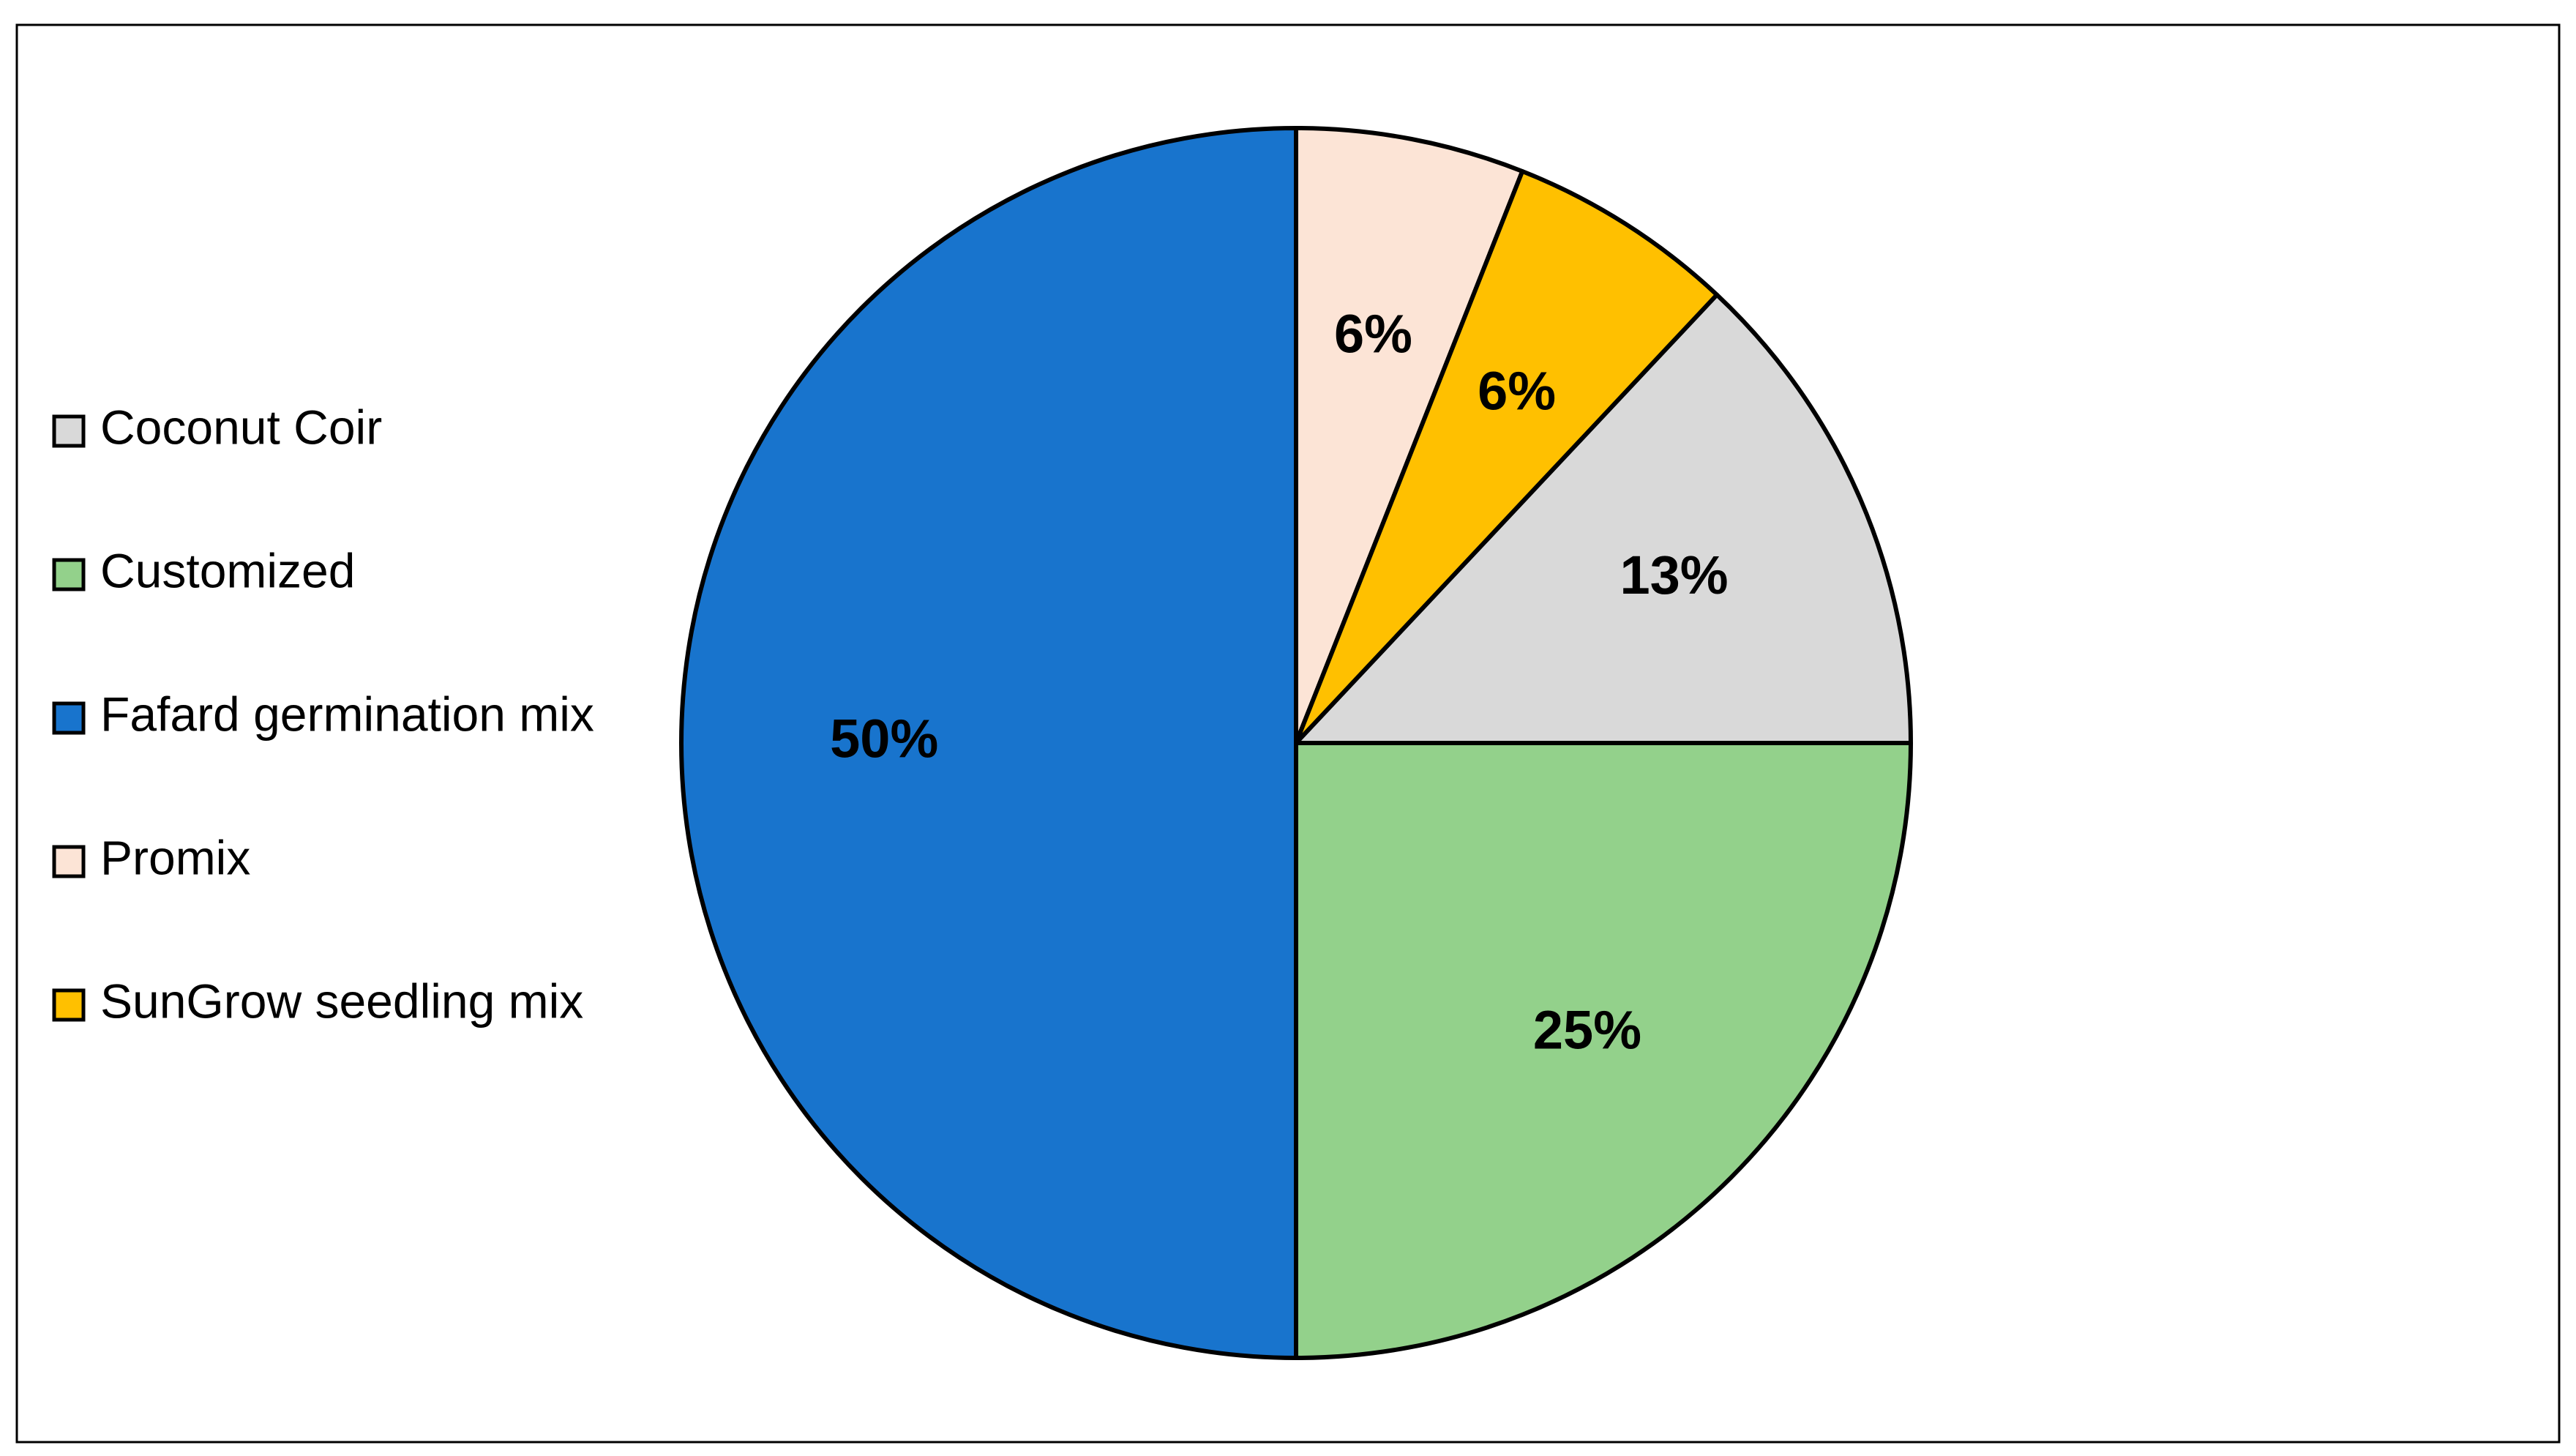 Image resolution: width=2576 pixels, height=1456 pixels. I want to click on data-label: 50%, so click(884, 739).